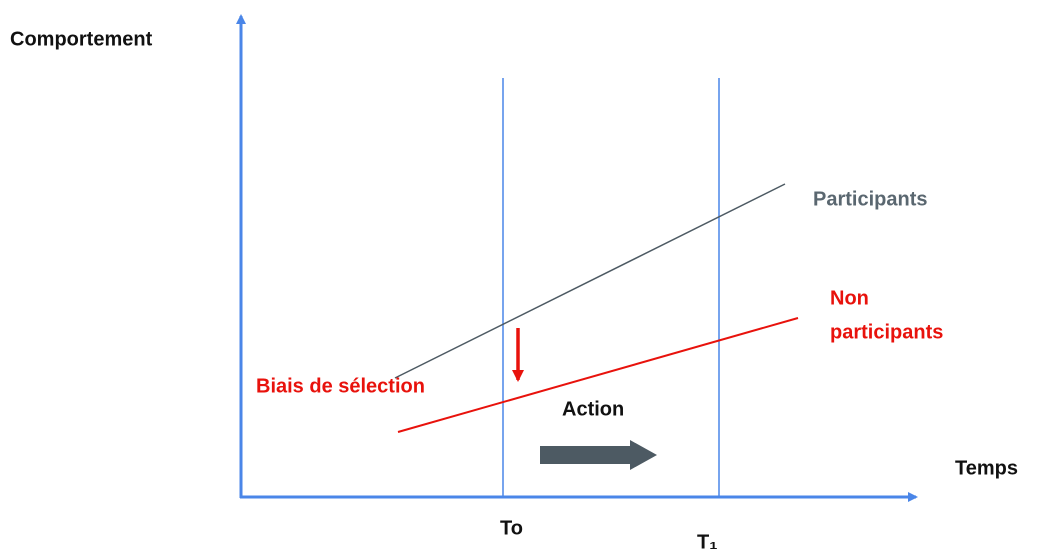 The image size is (1042, 551). Describe the element at coordinates (870, 199) in the screenshot. I see `participants-label: Participants` at that location.